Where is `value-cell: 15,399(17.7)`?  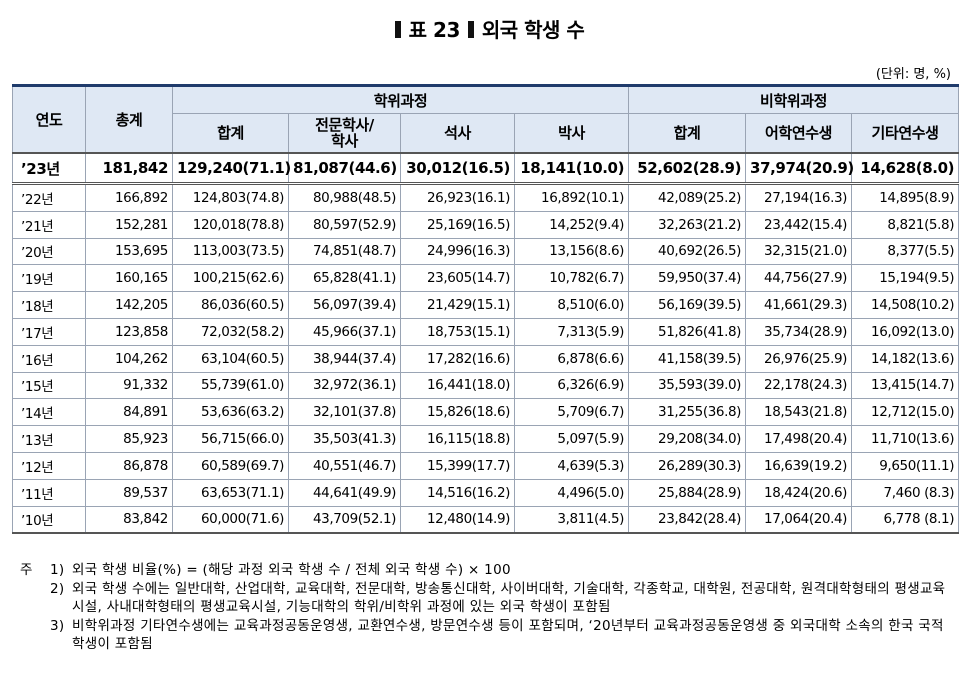 value-cell: 15,399(17.7) is located at coordinates (457, 465).